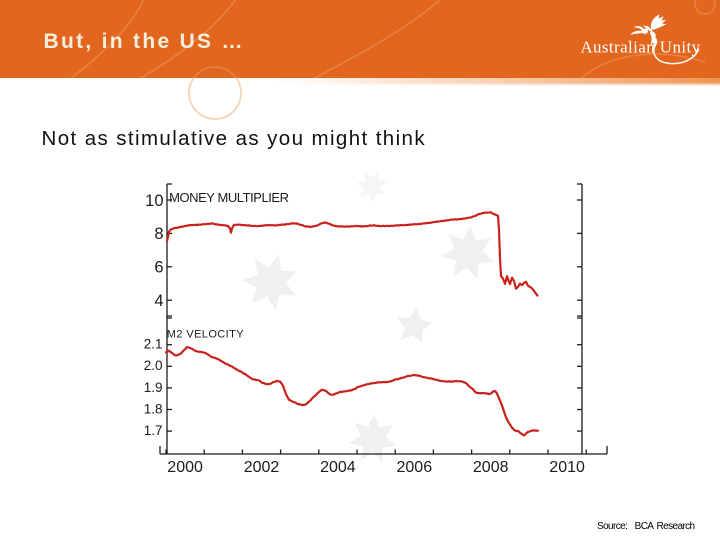  Describe the element at coordinates (153, 387) in the screenshot. I see `svg-text: 1.9` at that location.